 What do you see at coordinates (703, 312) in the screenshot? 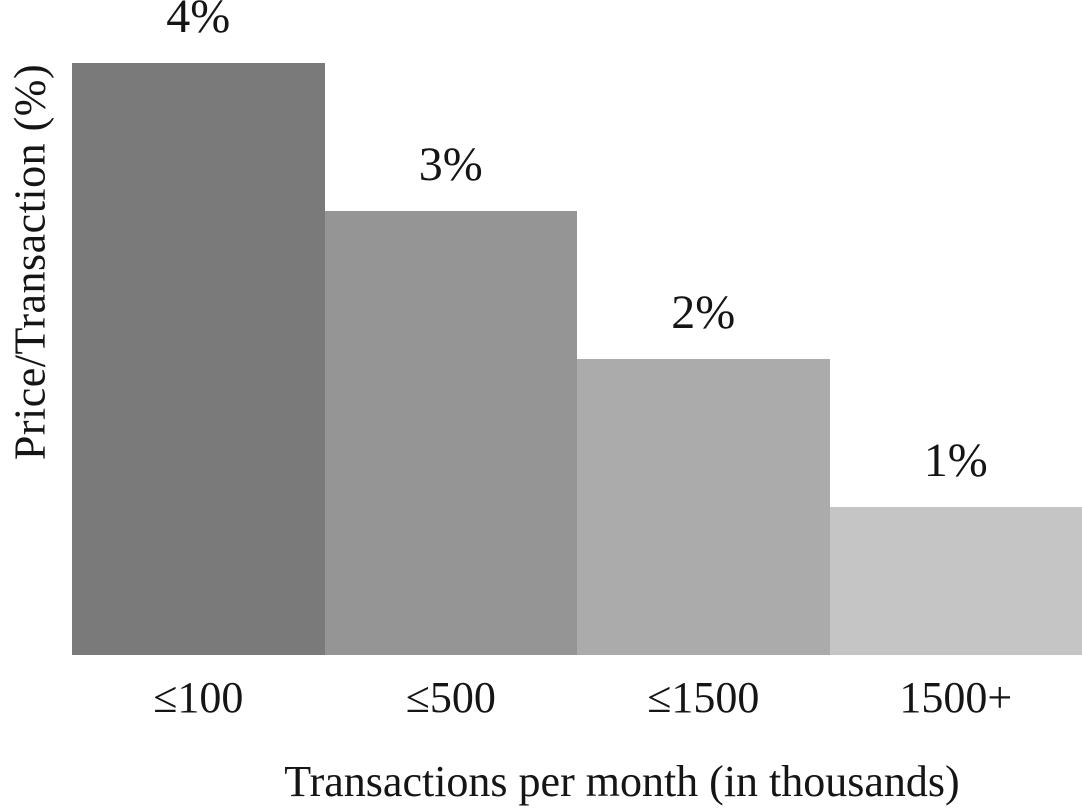
I see `bar-value-label: 2%` at bounding box center [703, 312].